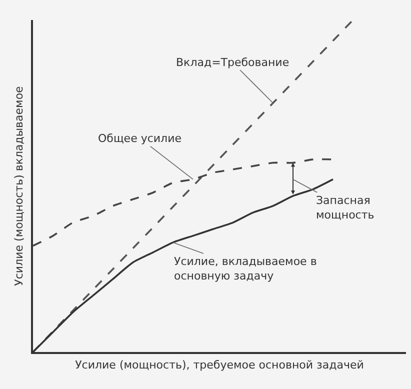 This screenshot has width=411, height=389. What do you see at coordinates (245, 268) in the screenshot?
I see `series-label: Усилие, вкладываемое в основную задачу` at bounding box center [245, 268].